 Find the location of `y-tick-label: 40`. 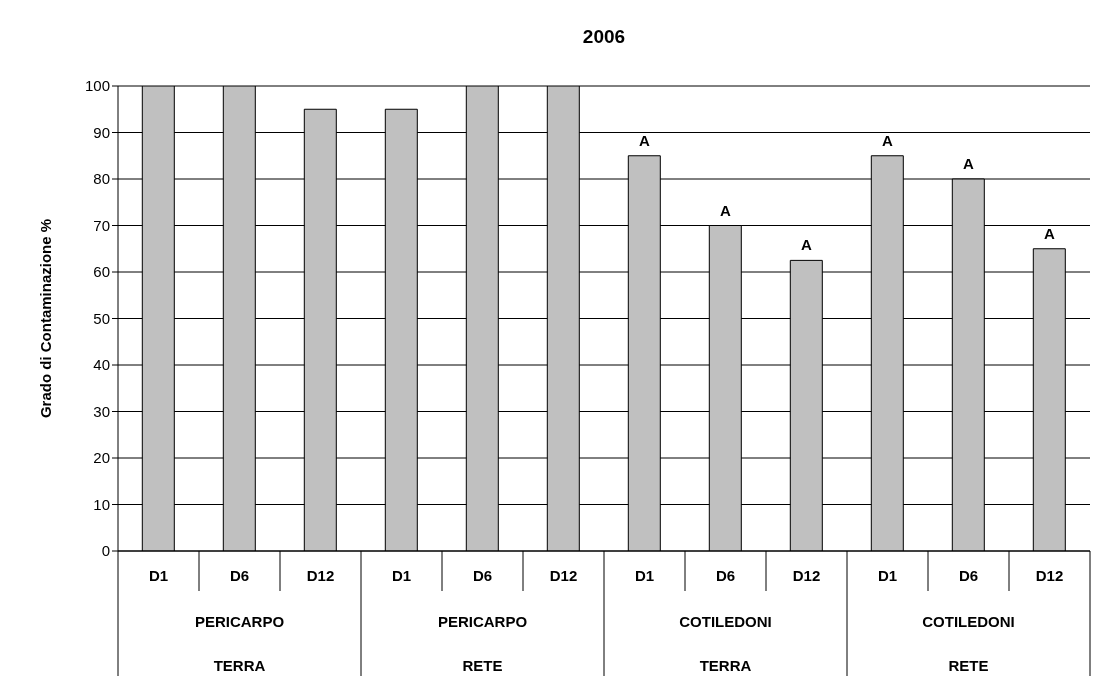

y-tick-label: 40 is located at coordinates (101, 365).